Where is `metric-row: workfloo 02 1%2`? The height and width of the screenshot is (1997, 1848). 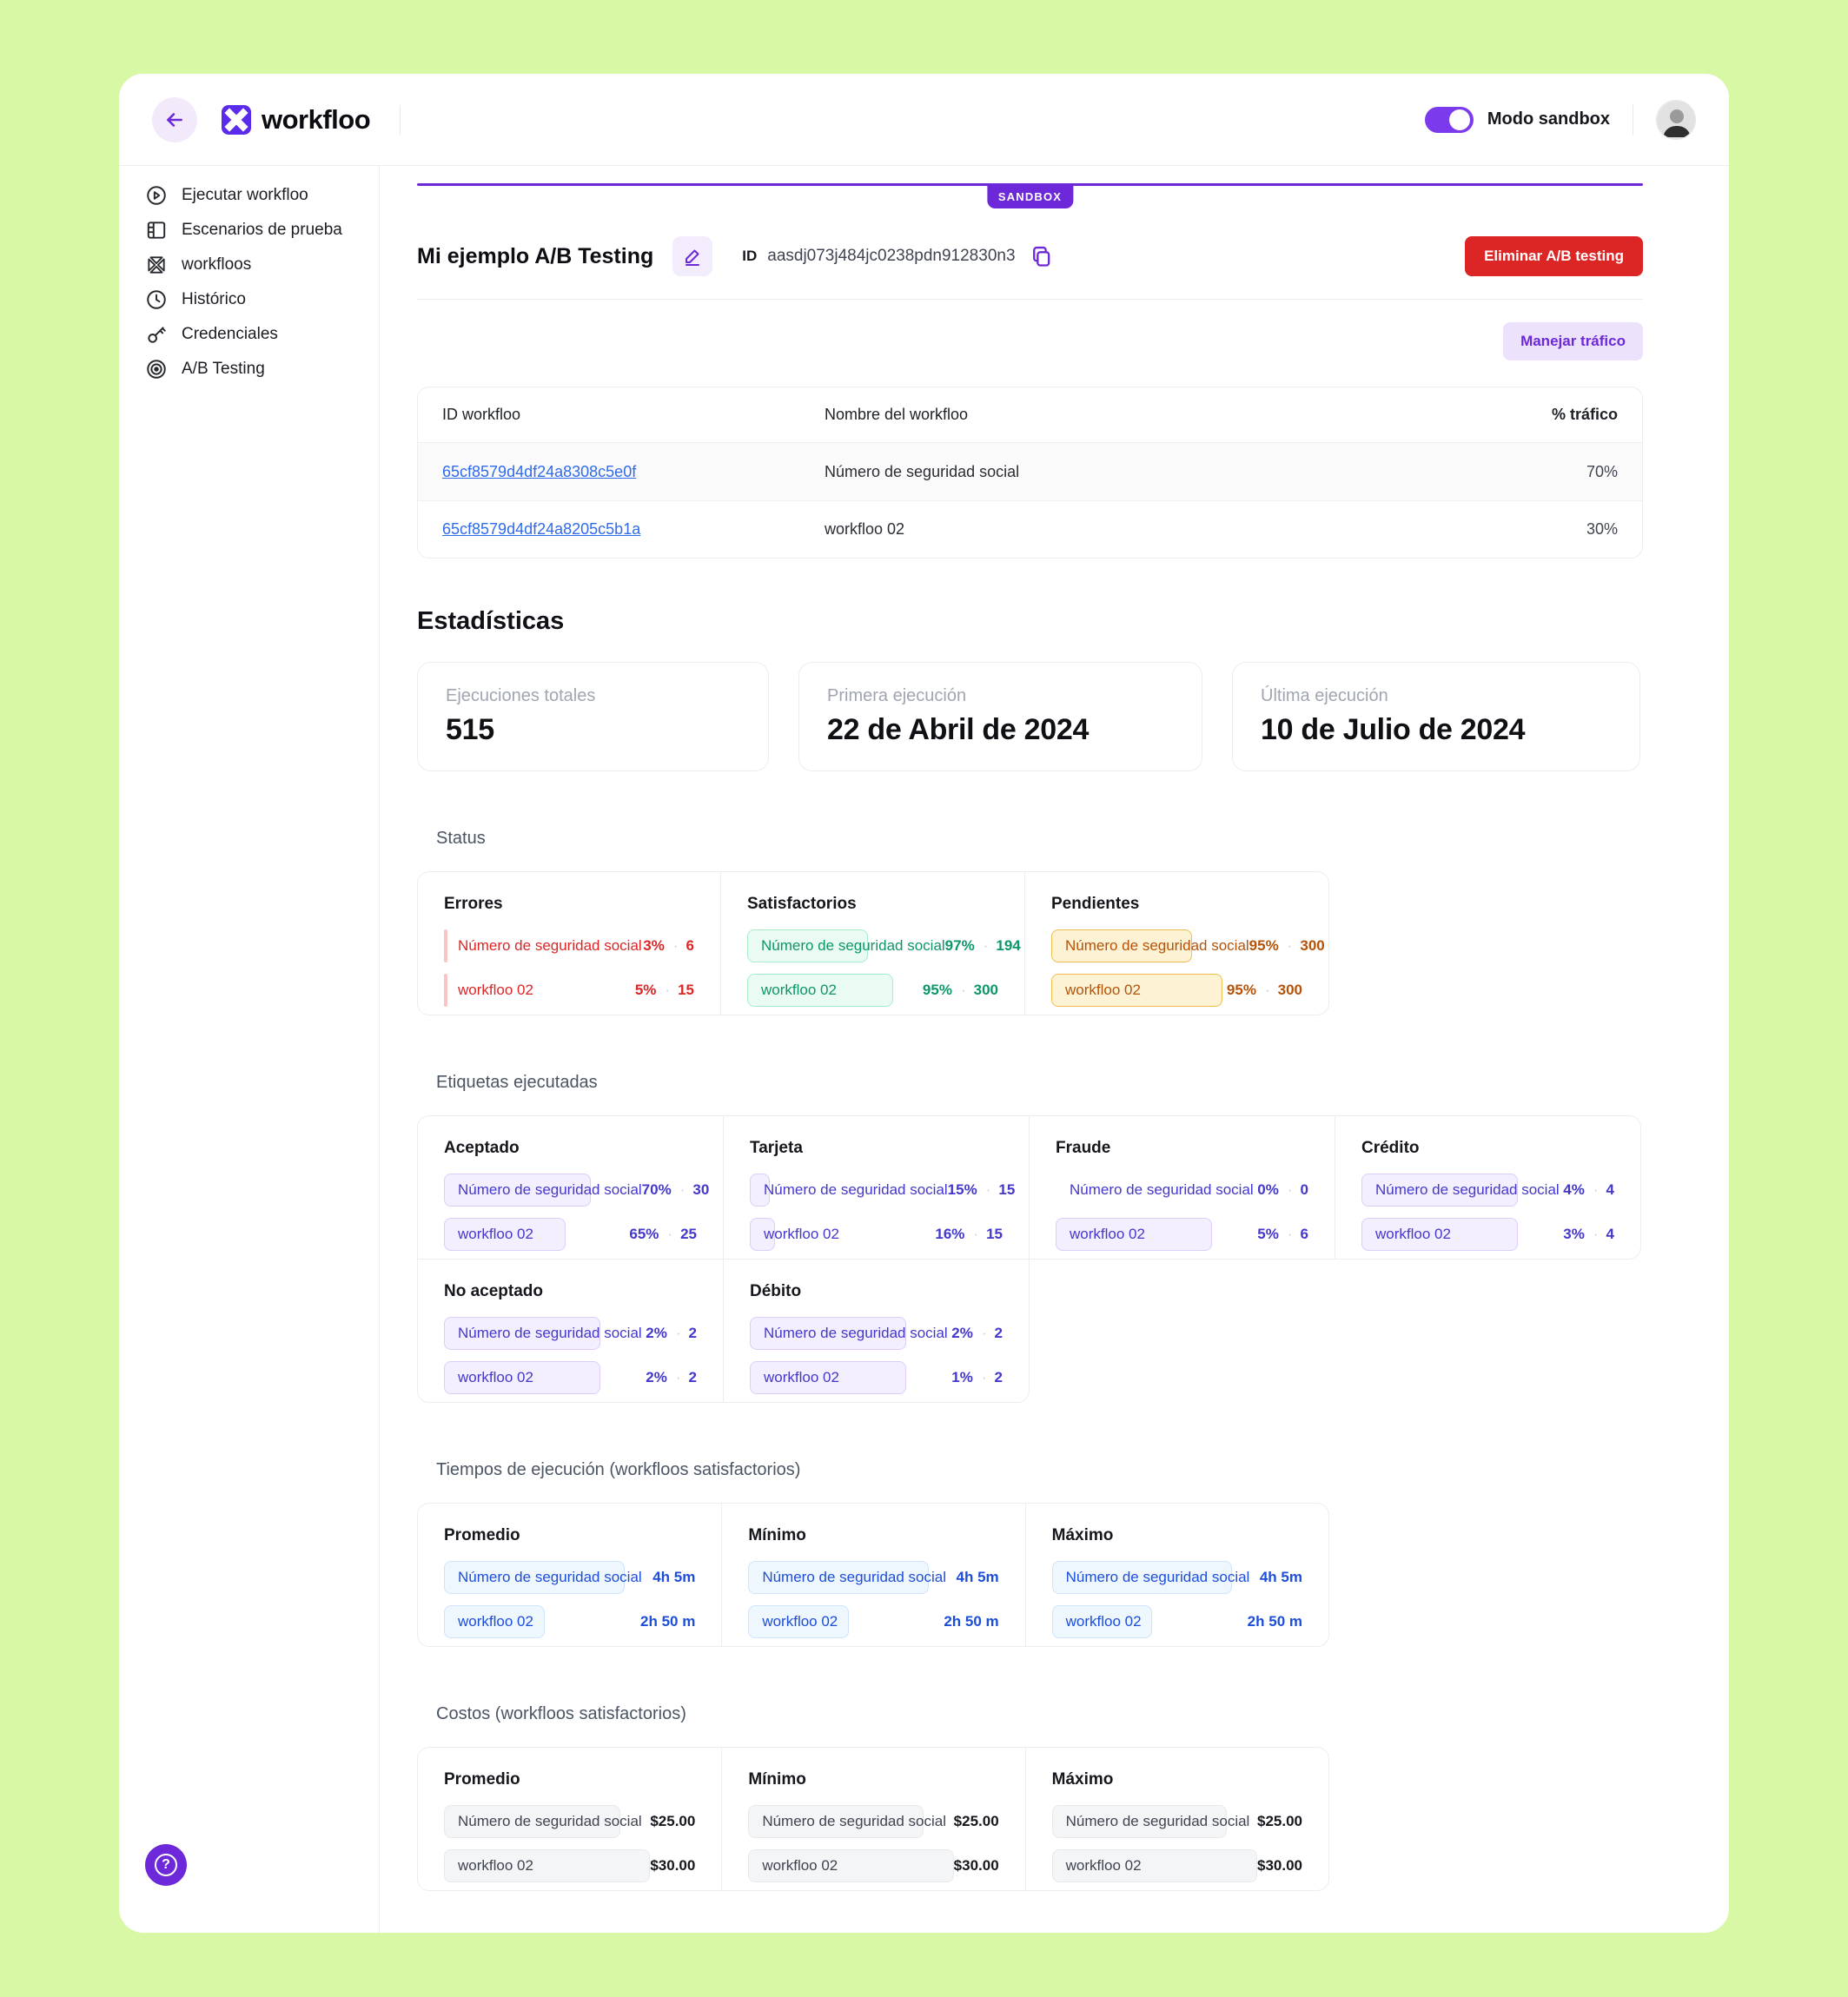 metric-row: workfloo 02 1%2 is located at coordinates (876, 1377).